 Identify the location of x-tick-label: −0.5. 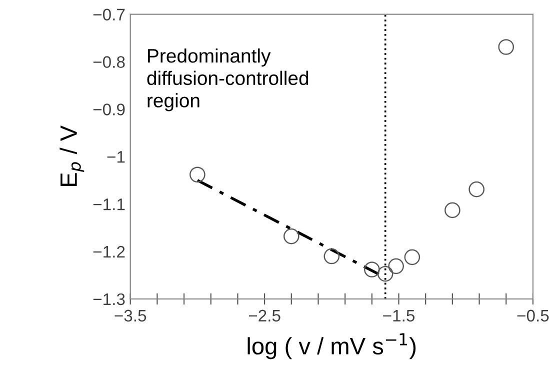
(533, 316).